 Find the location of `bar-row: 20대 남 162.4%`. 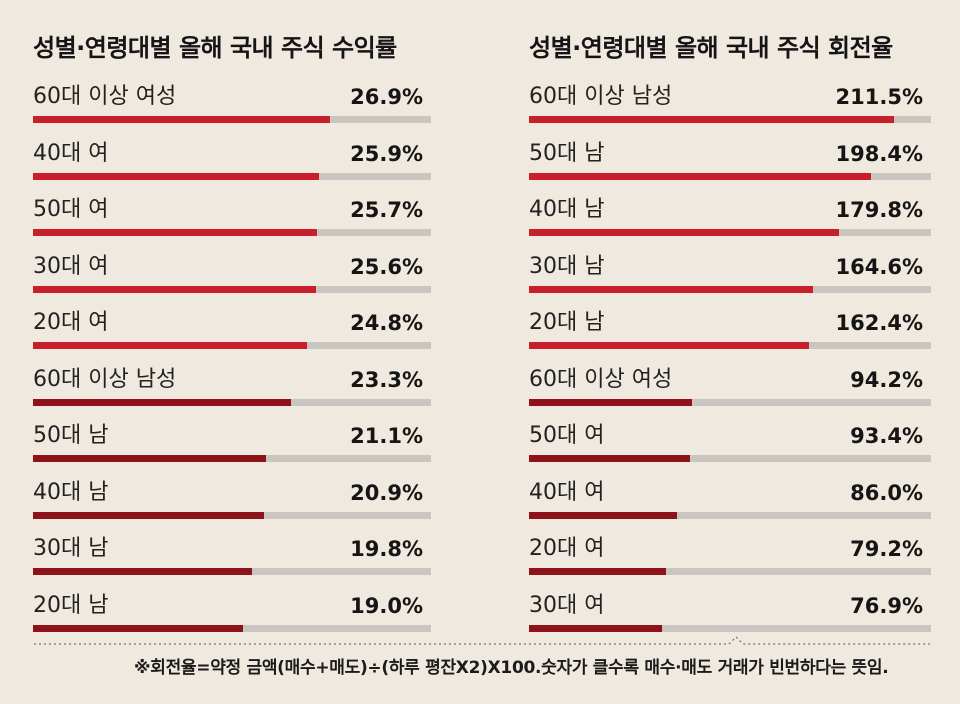

bar-row: 20대 남 162.4% is located at coordinates (730, 336).